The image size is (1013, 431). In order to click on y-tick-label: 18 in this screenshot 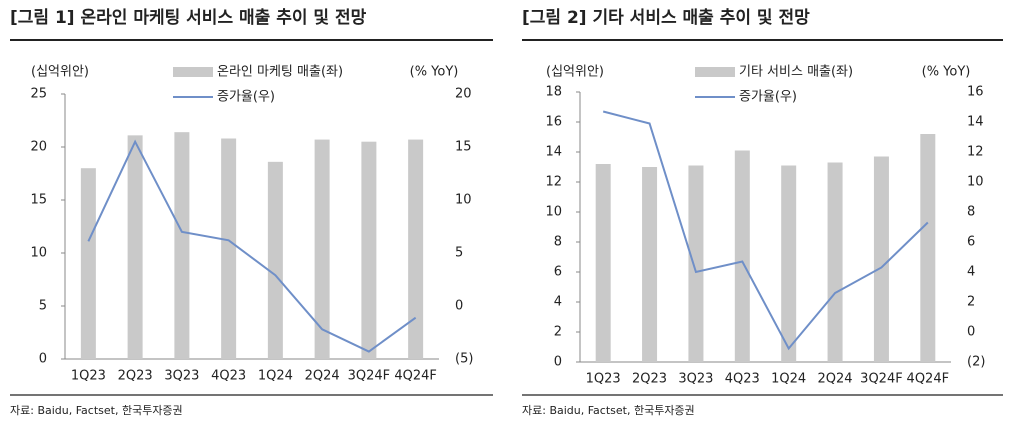, I will do `click(553, 92)`.